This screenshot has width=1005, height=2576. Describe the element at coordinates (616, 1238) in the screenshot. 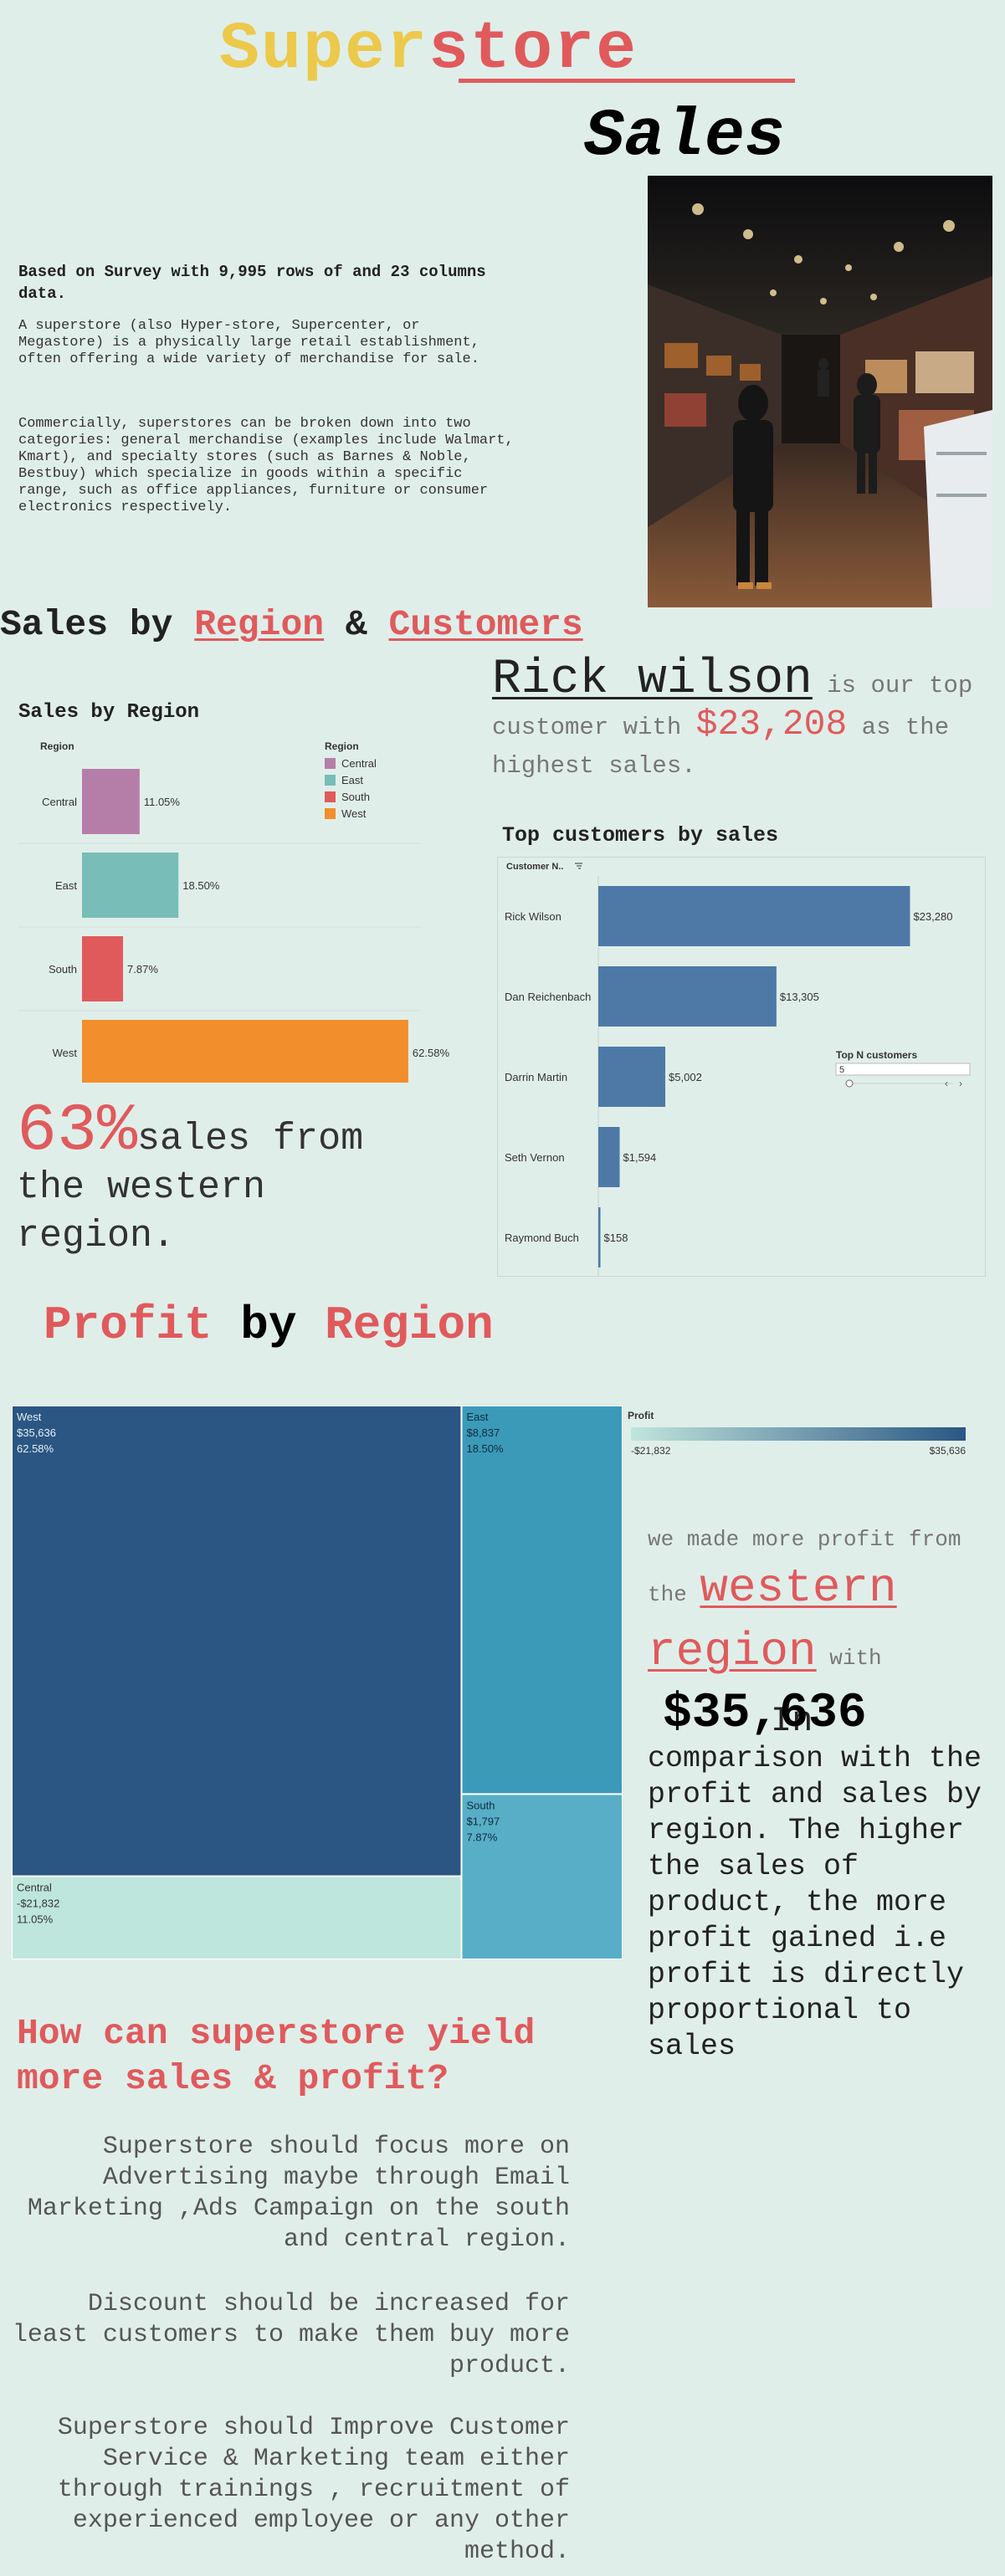

I see `customer-bar-label: $158` at that location.